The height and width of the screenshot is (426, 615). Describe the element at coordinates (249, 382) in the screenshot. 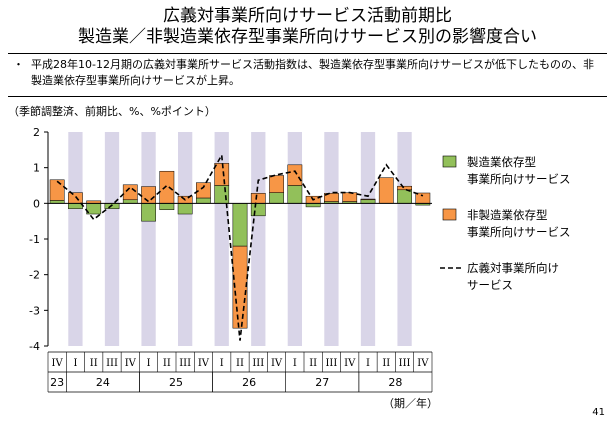

I see `year-label: 26` at that location.